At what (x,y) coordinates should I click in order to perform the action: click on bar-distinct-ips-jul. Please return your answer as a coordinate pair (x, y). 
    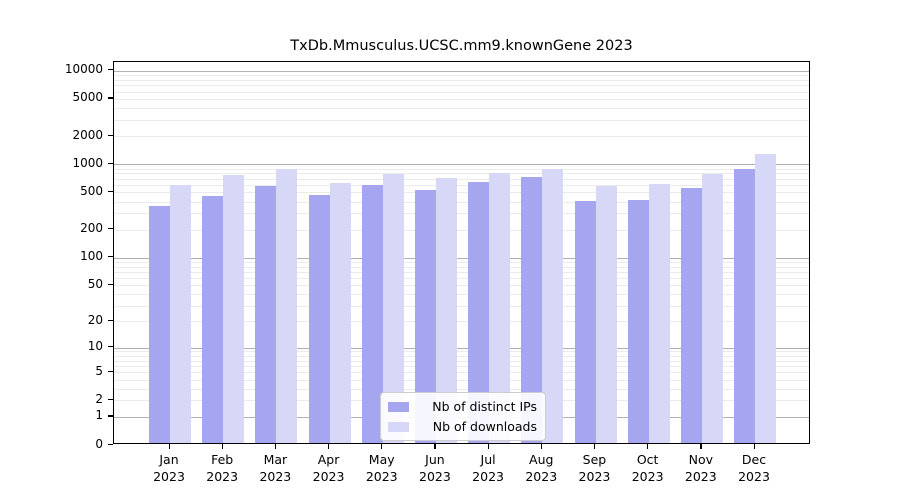
    Looking at the image, I should click on (479, 312).